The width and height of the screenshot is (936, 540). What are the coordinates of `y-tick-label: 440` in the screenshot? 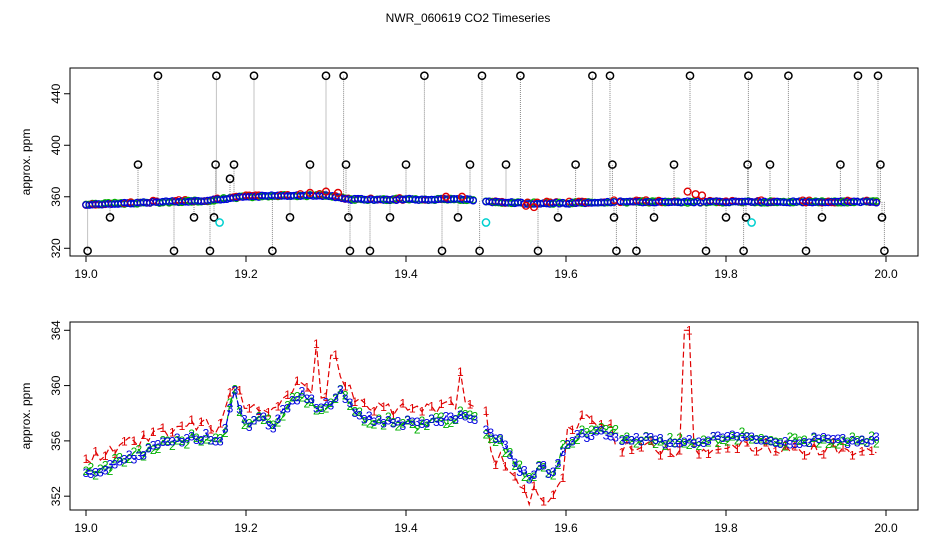 It's located at (56, 93).